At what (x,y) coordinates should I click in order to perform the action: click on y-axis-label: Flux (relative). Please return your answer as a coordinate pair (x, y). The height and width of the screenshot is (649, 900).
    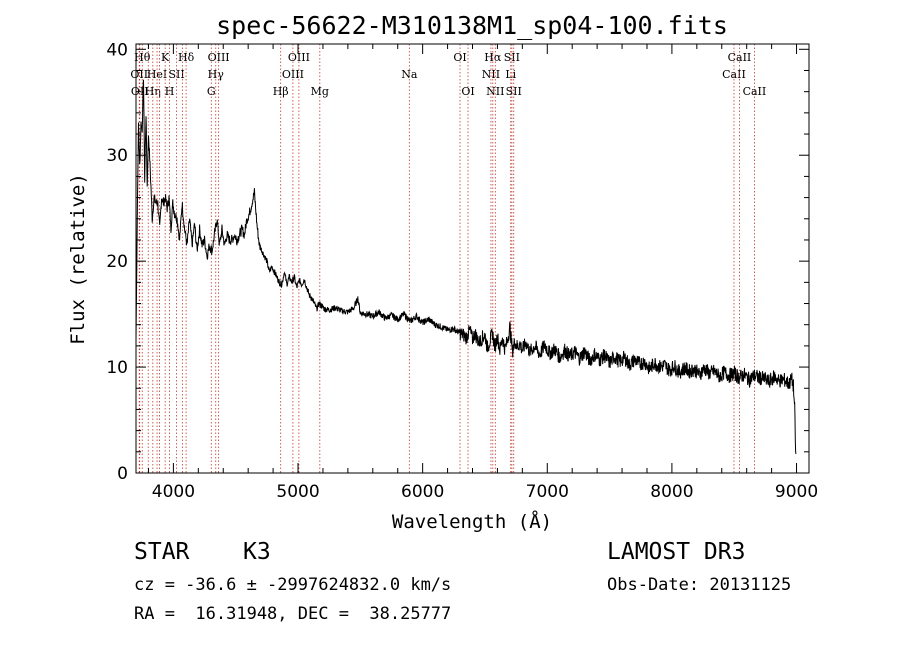
    Looking at the image, I should click on (78, 259).